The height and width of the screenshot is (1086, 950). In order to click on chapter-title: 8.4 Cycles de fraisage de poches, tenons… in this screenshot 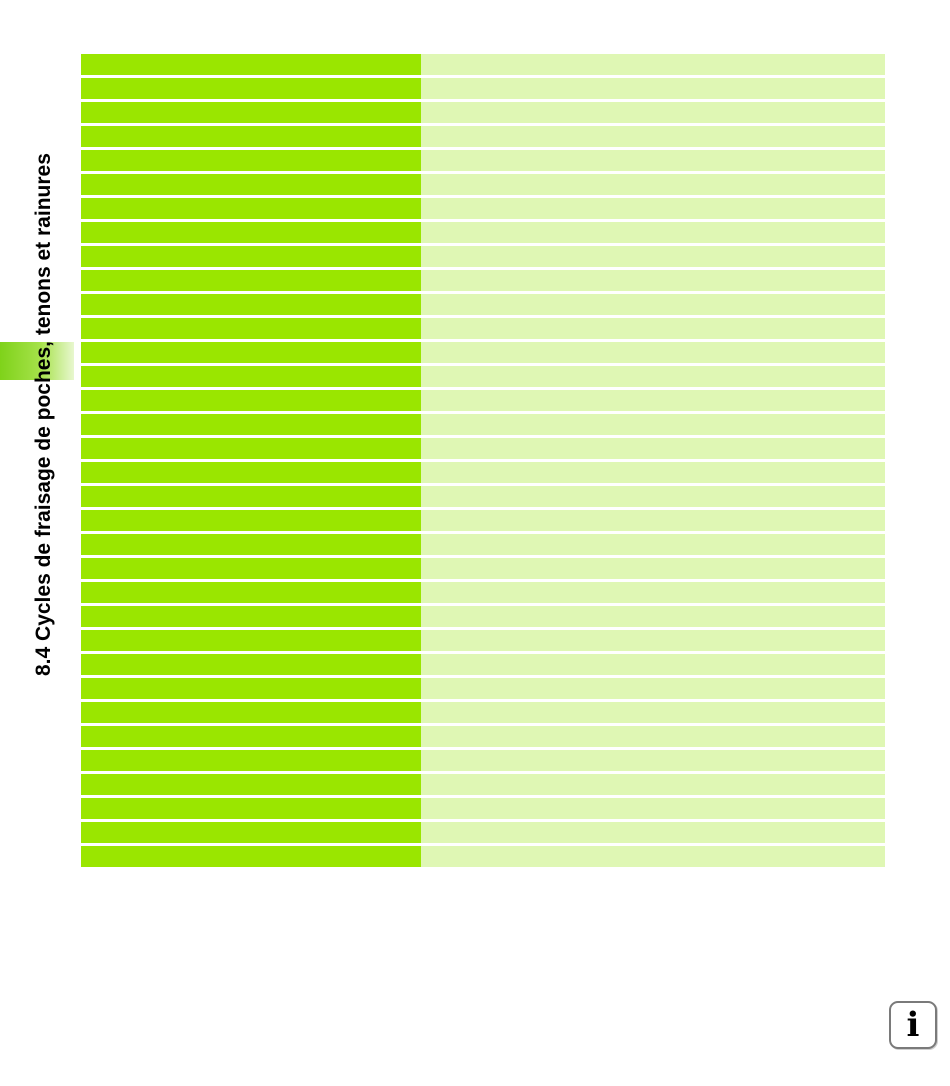, I will do `click(43, 414)`.